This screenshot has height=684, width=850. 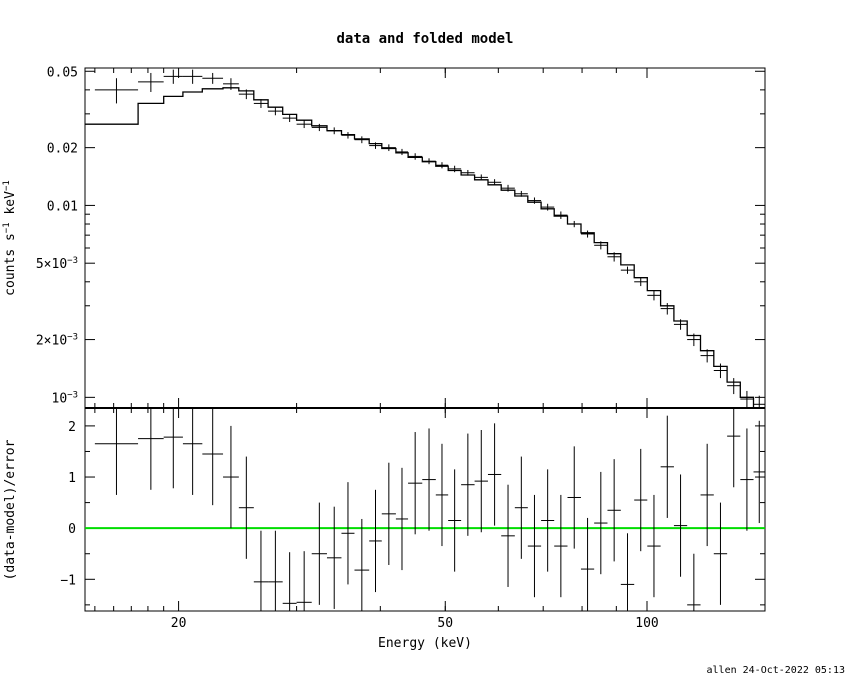 What do you see at coordinates (65, 398) in the screenshot?
I see `top-y-tick-label: 10−3` at bounding box center [65, 398].